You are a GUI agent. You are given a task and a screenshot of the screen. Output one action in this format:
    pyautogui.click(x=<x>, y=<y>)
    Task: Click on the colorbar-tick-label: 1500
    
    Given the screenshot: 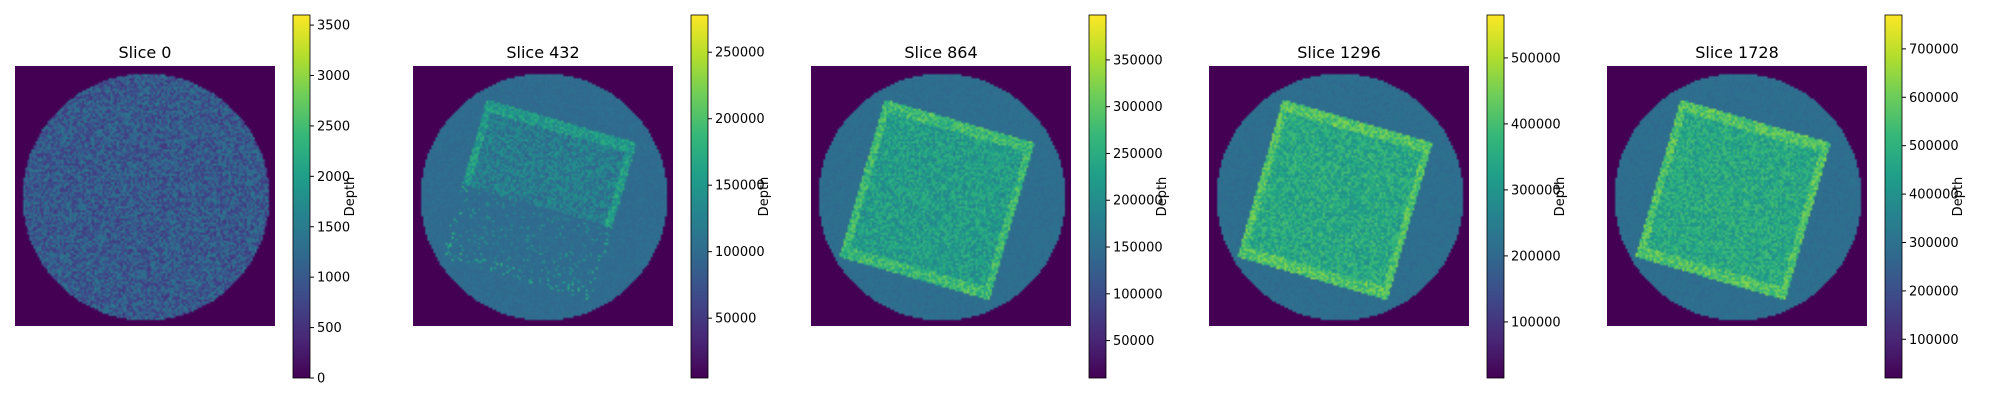 What is the action you would take?
    pyautogui.click(x=333, y=227)
    